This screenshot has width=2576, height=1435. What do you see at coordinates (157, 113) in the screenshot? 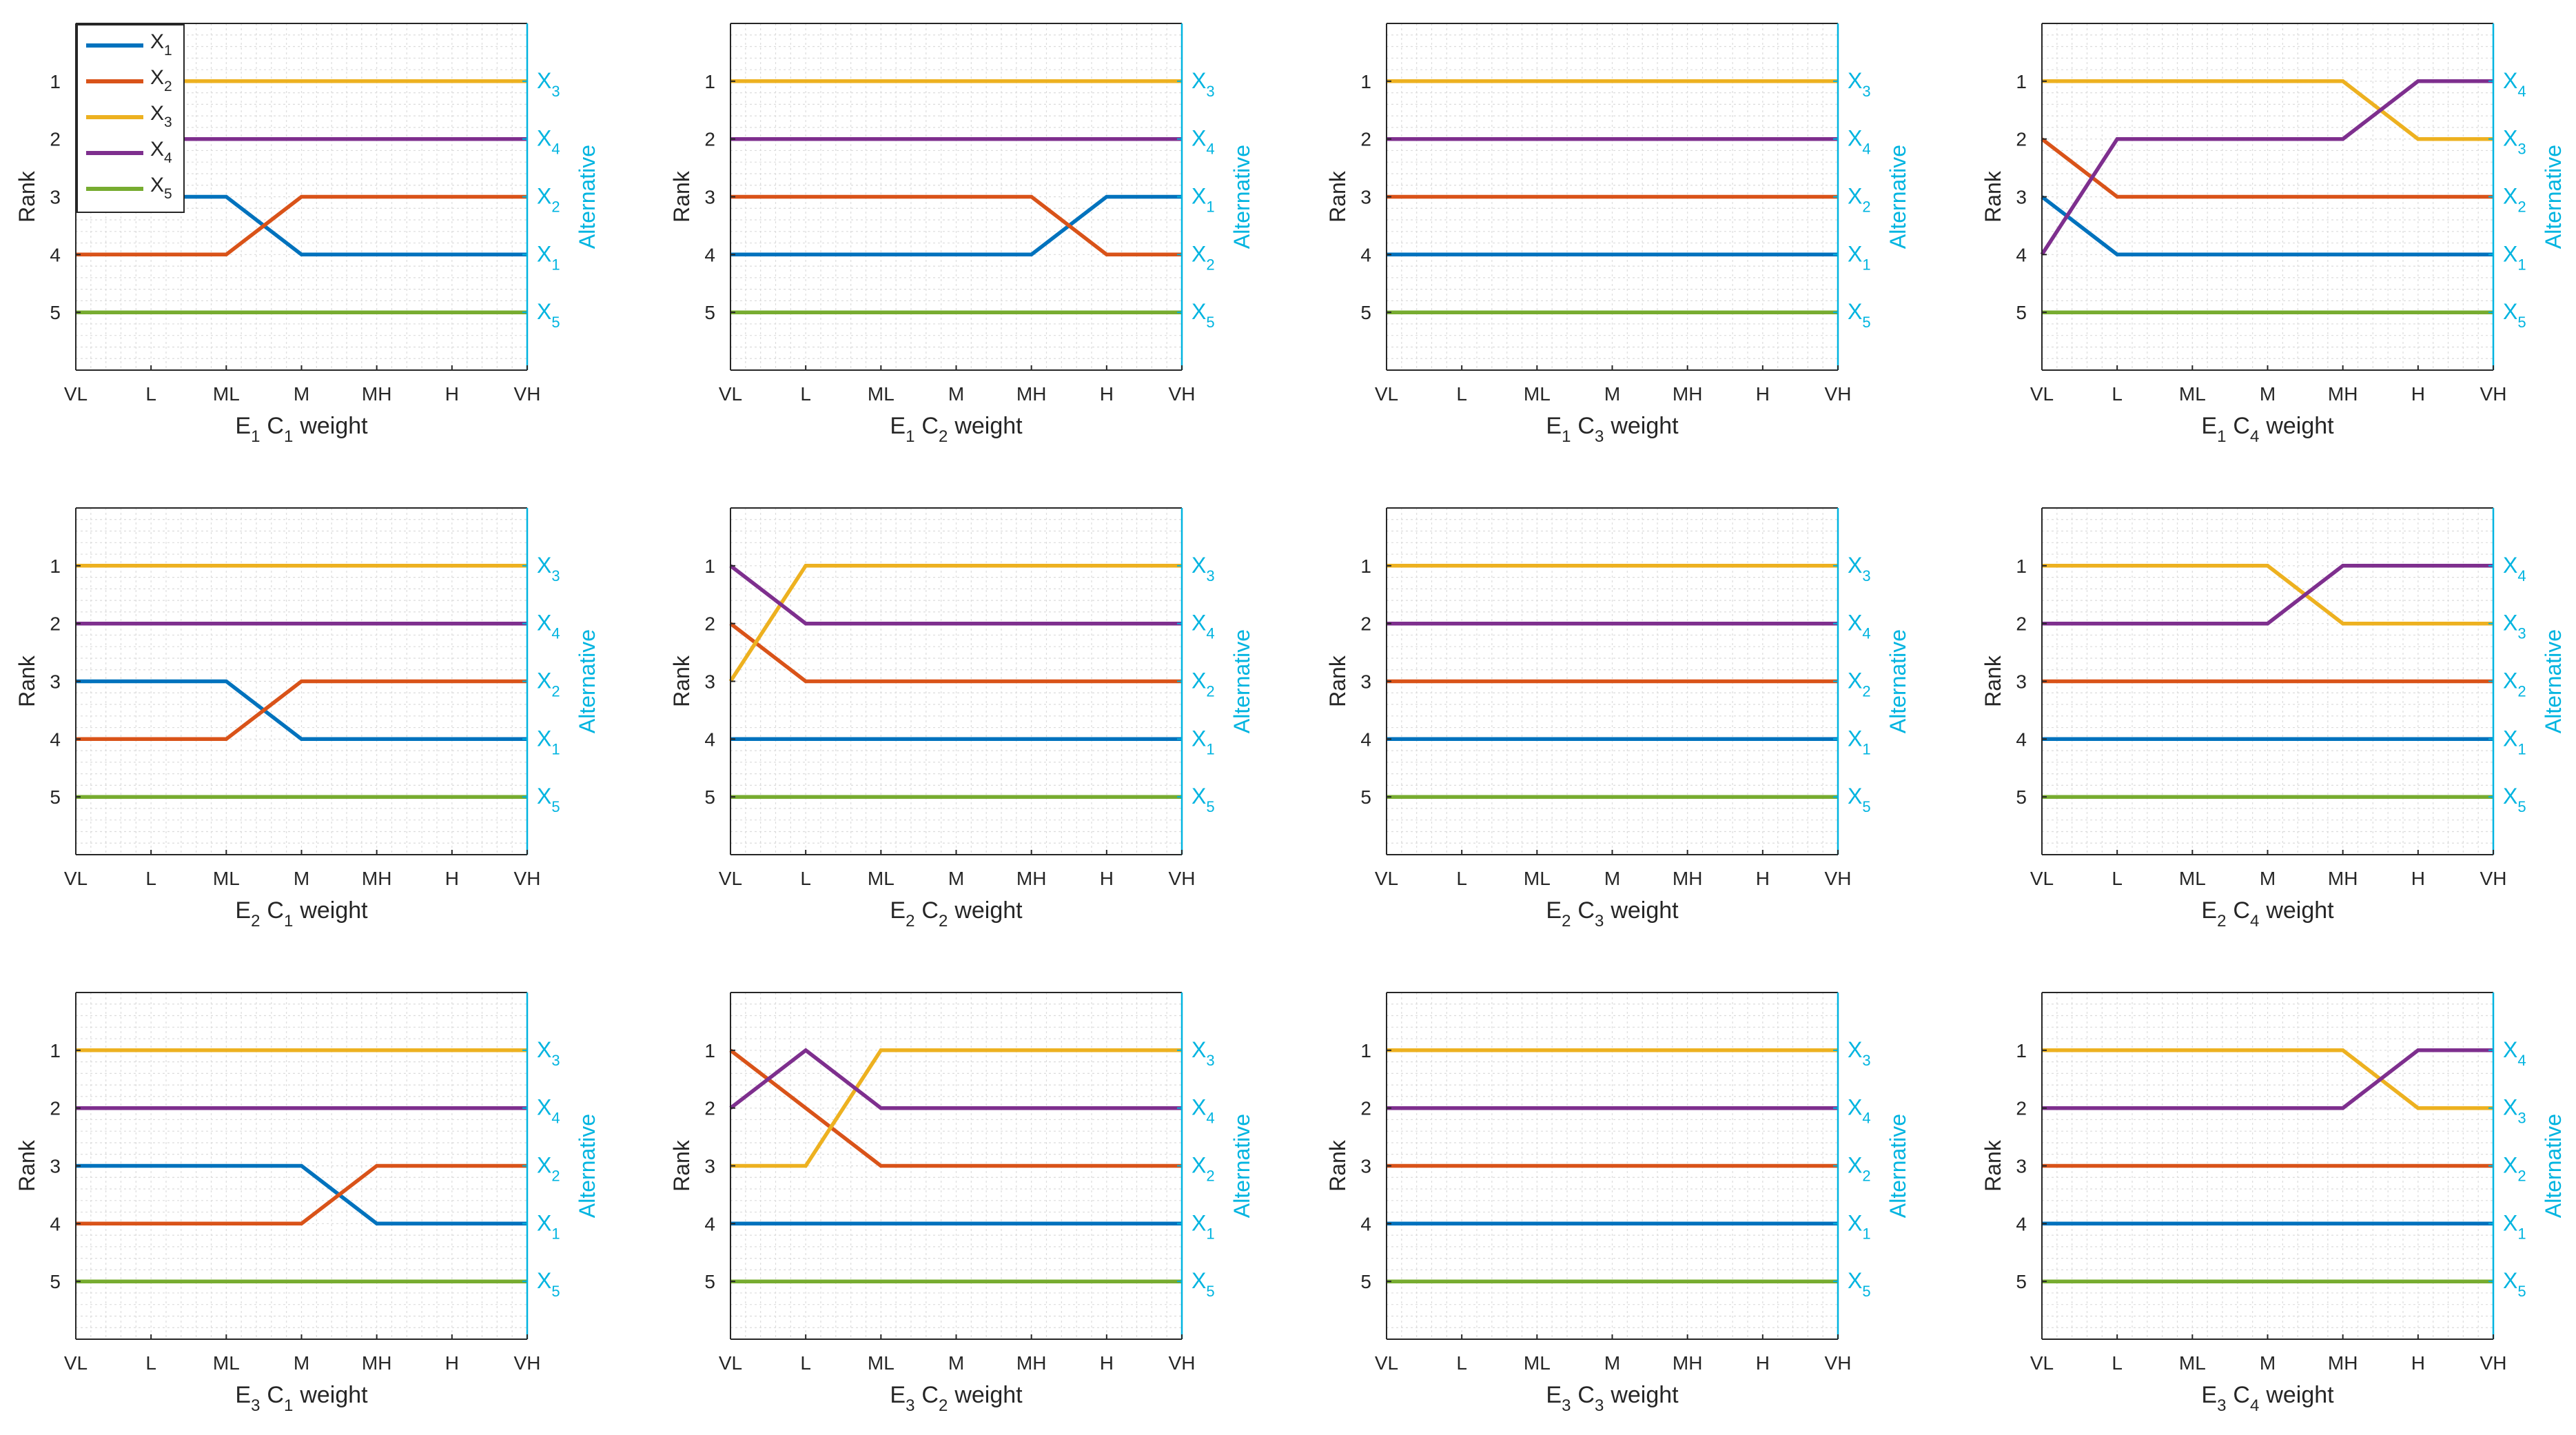
I see `legend-prefix: X` at bounding box center [157, 113].